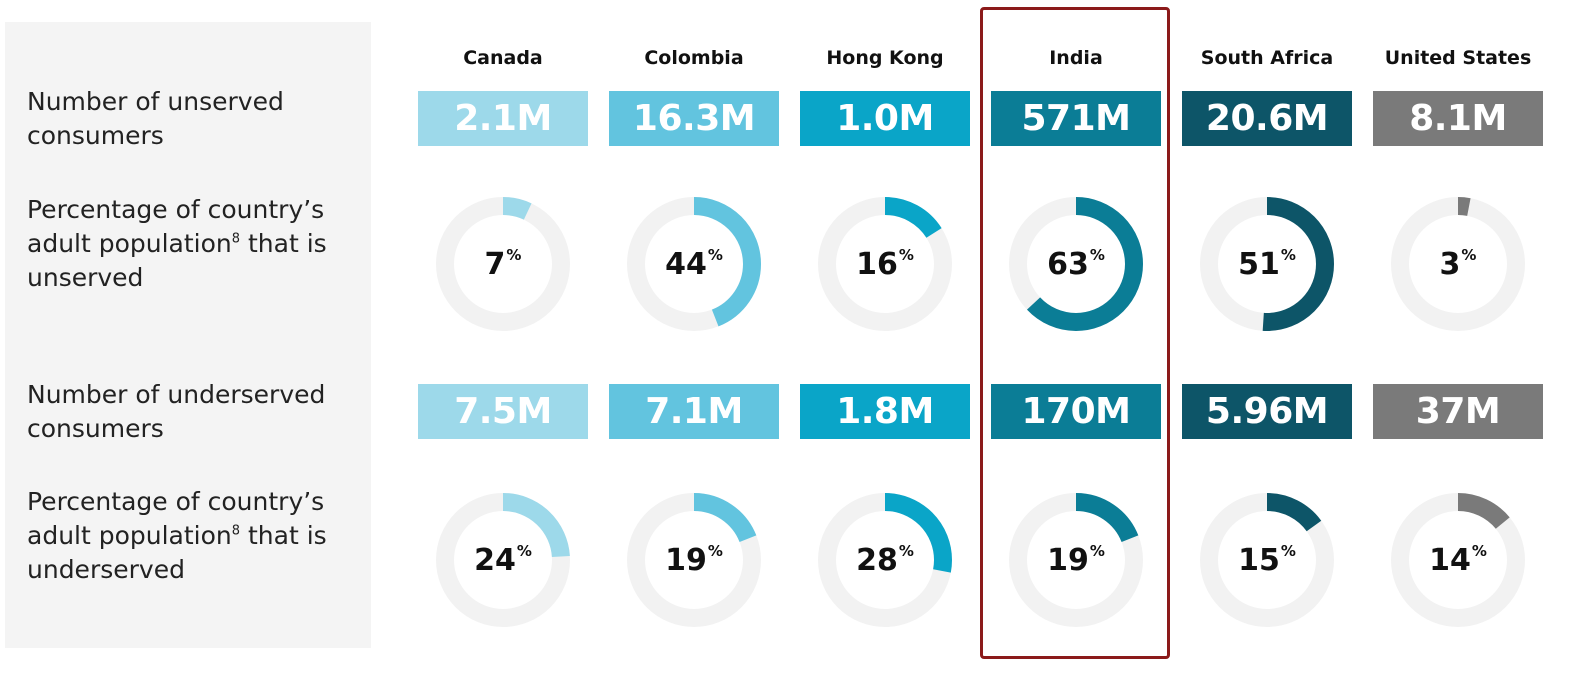 The width and height of the screenshot is (1585, 677). I want to click on underserved-pct-donut-united-states: 14%, so click(1458, 560).